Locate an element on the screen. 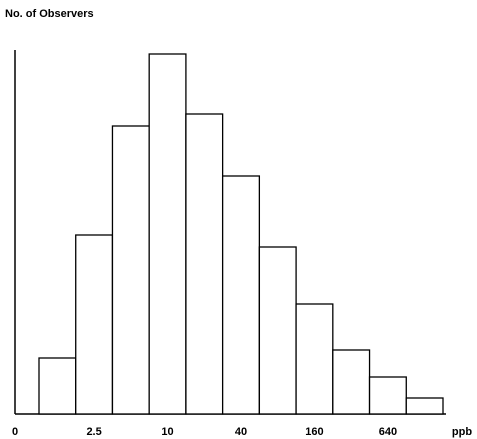 The height and width of the screenshot is (439, 477). x-tick-label: 2.5 is located at coordinates (93, 432).